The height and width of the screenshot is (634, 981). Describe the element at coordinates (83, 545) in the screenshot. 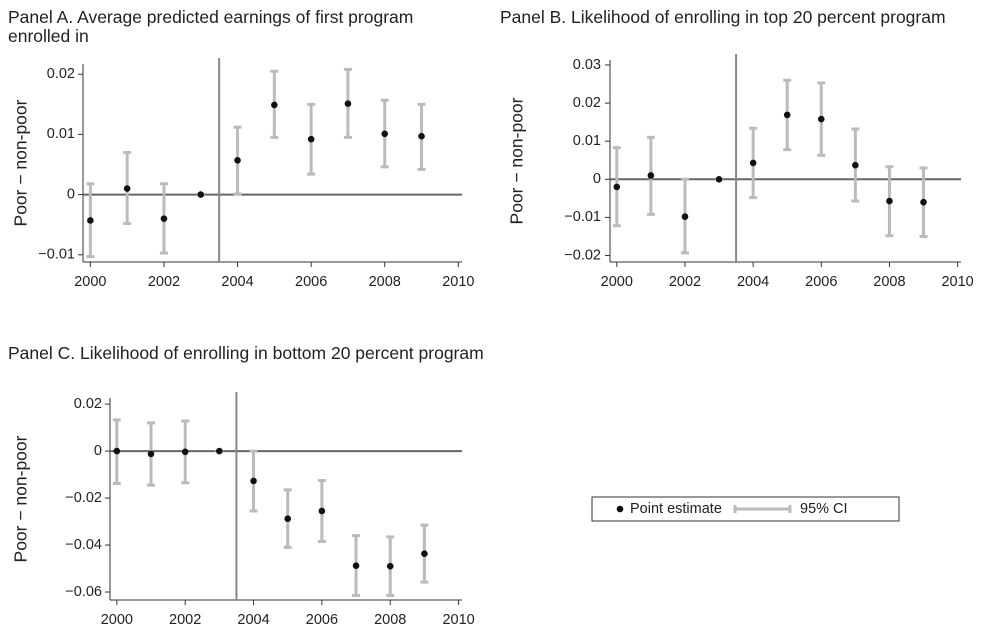

I see `y-tick-label: −0.04` at that location.